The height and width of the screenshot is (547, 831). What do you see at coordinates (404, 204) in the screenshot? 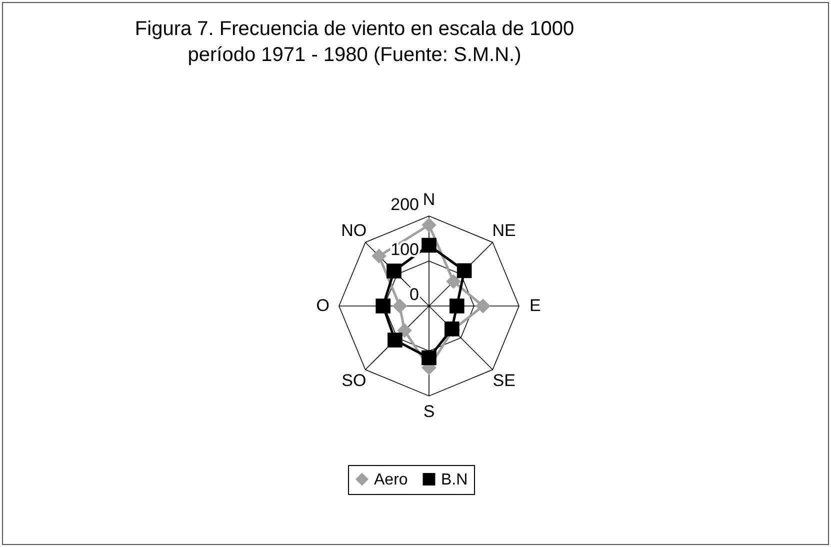
I see `y-tick-label: 200` at bounding box center [404, 204].